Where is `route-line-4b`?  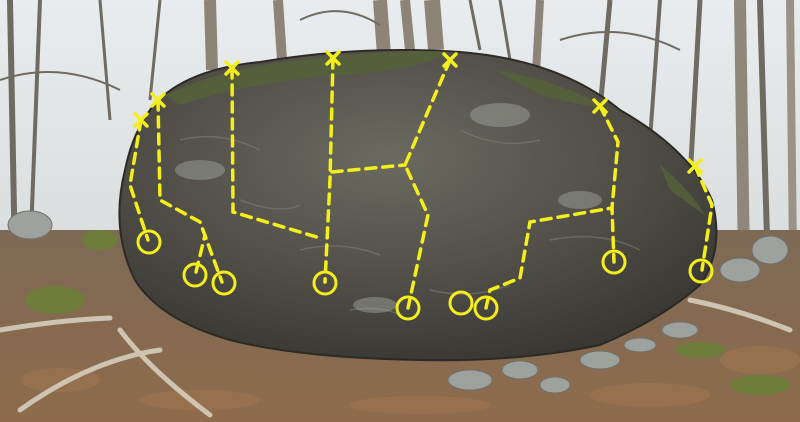
route-line-4b is located at coordinates (368, 168).